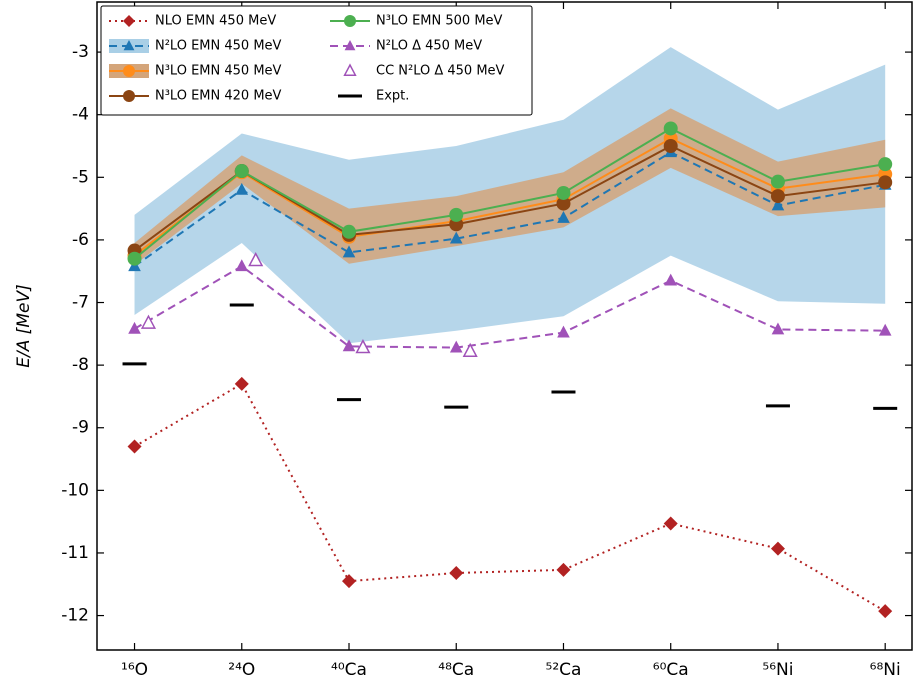 The image size is (917, 685). Describe the element at coordinates (456, 670) in the screenshot. I see `x-tick-label: ⁴⁸Ca` at that location.